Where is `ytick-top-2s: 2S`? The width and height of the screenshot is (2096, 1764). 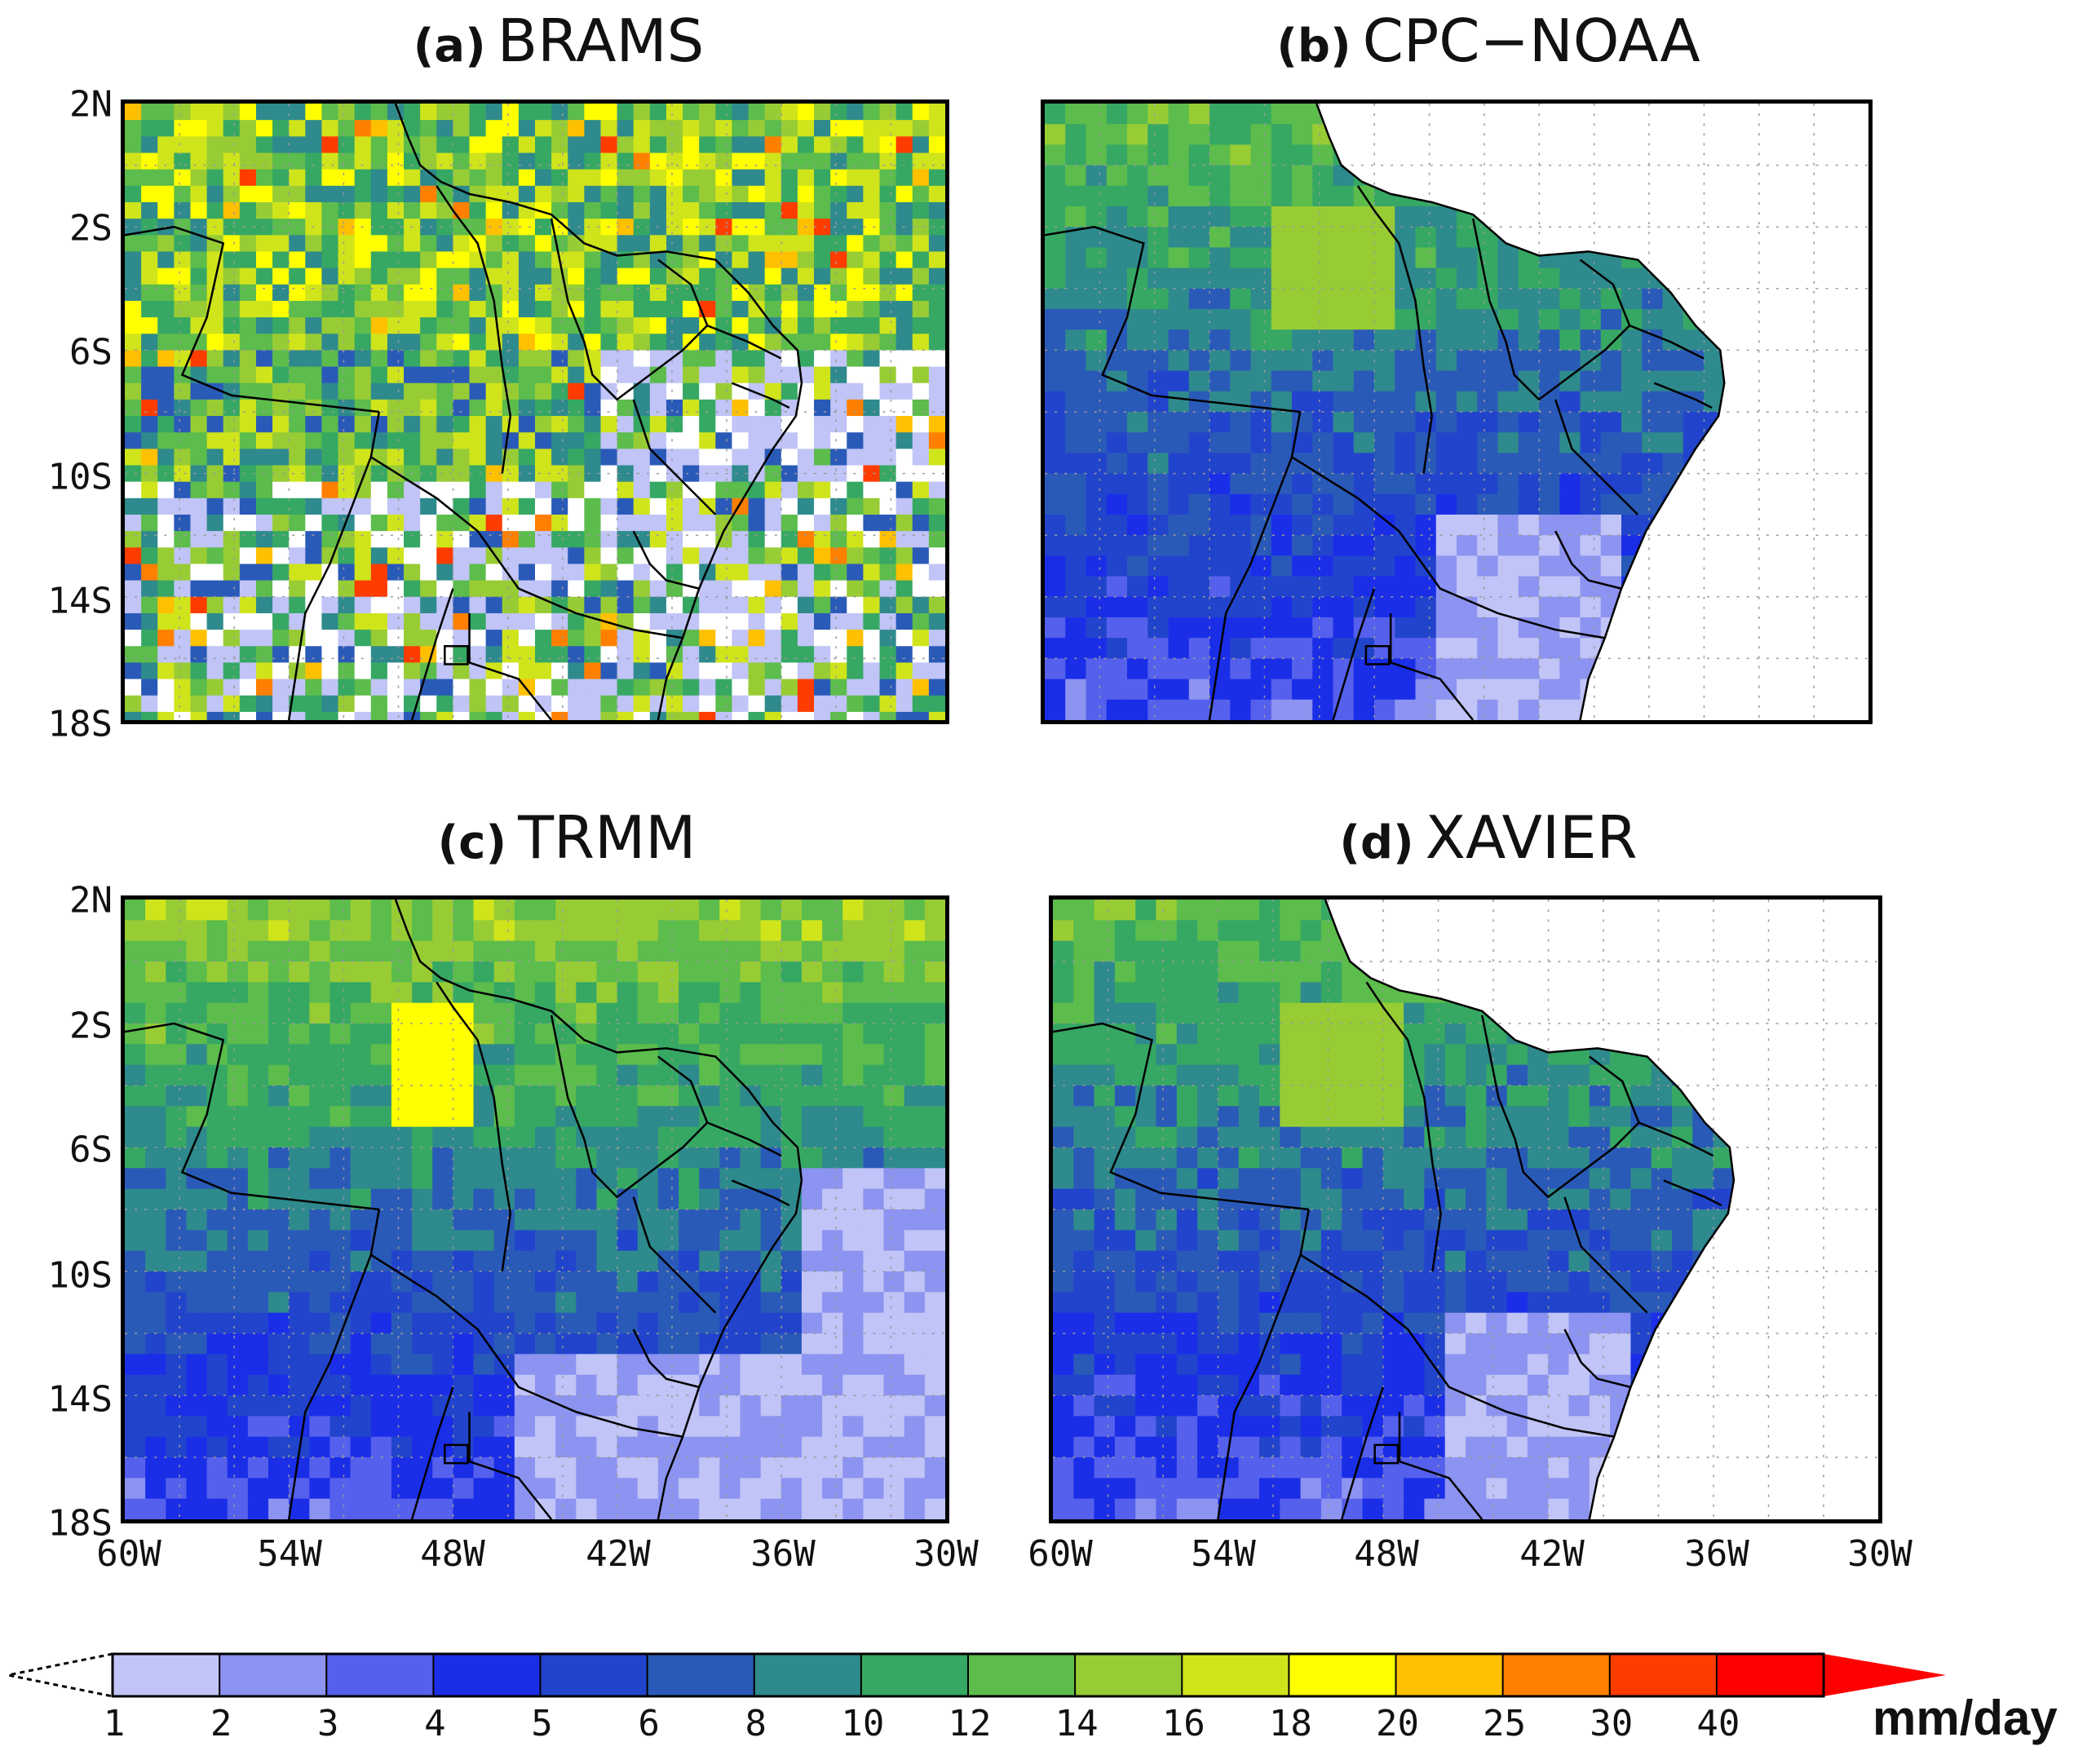
ytick-top-2s: 2S is located at coordinates (91, 229).